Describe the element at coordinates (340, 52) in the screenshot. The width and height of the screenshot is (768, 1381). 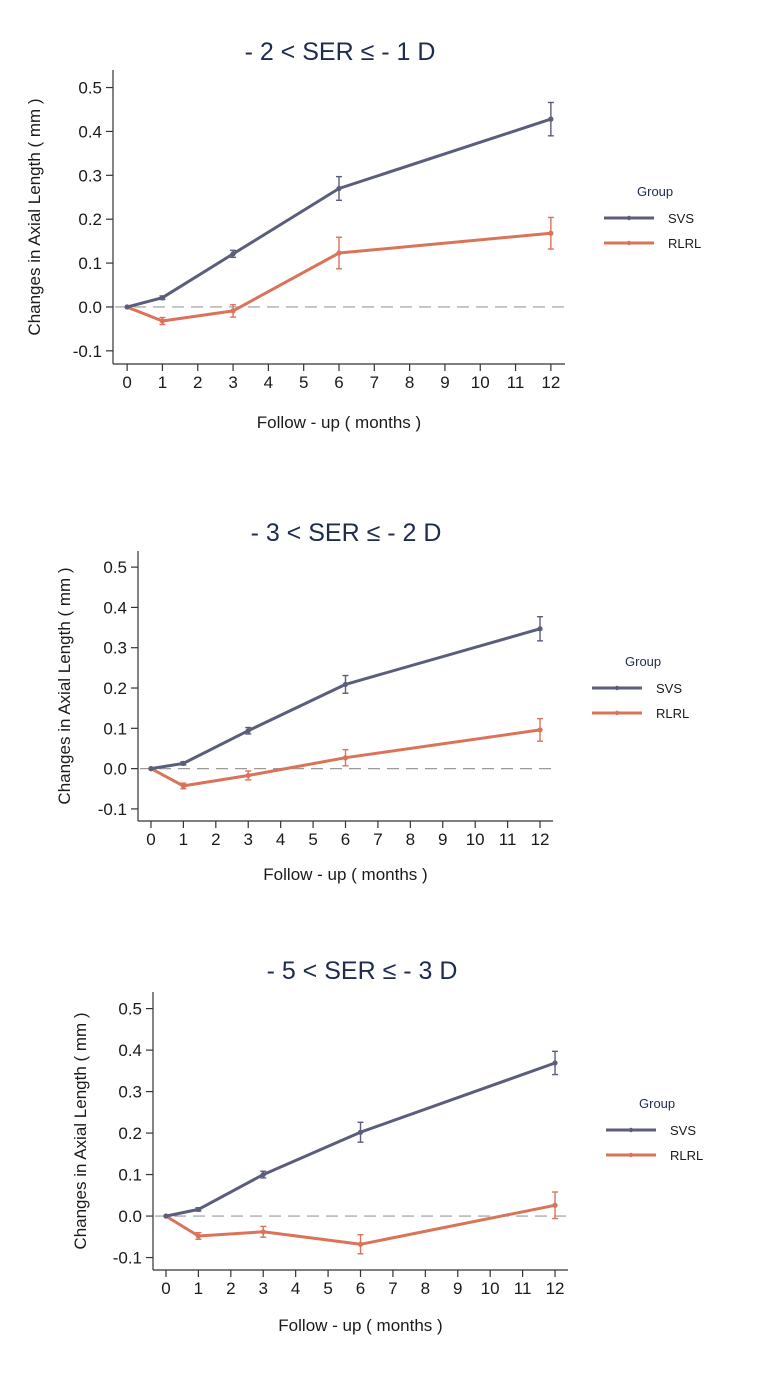
I see `chart-title: - 2 < SER ≤ - 1 D` at that location.